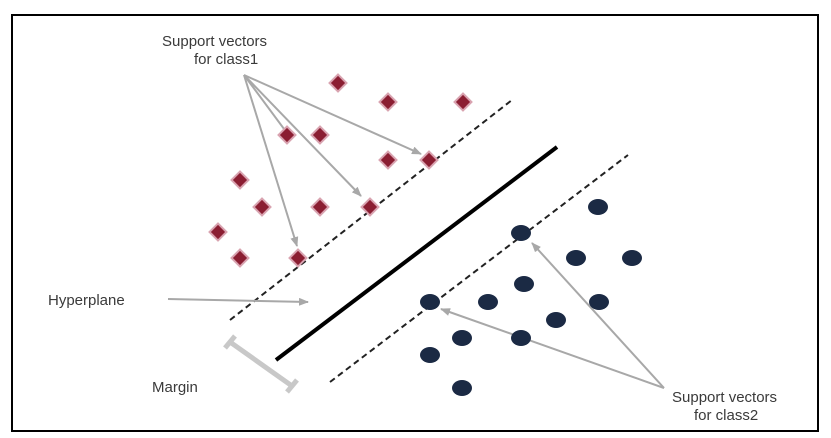 The width and height of the screenshot is (831, 438). I want to click on margin-label: Margin, so click(175, 387).